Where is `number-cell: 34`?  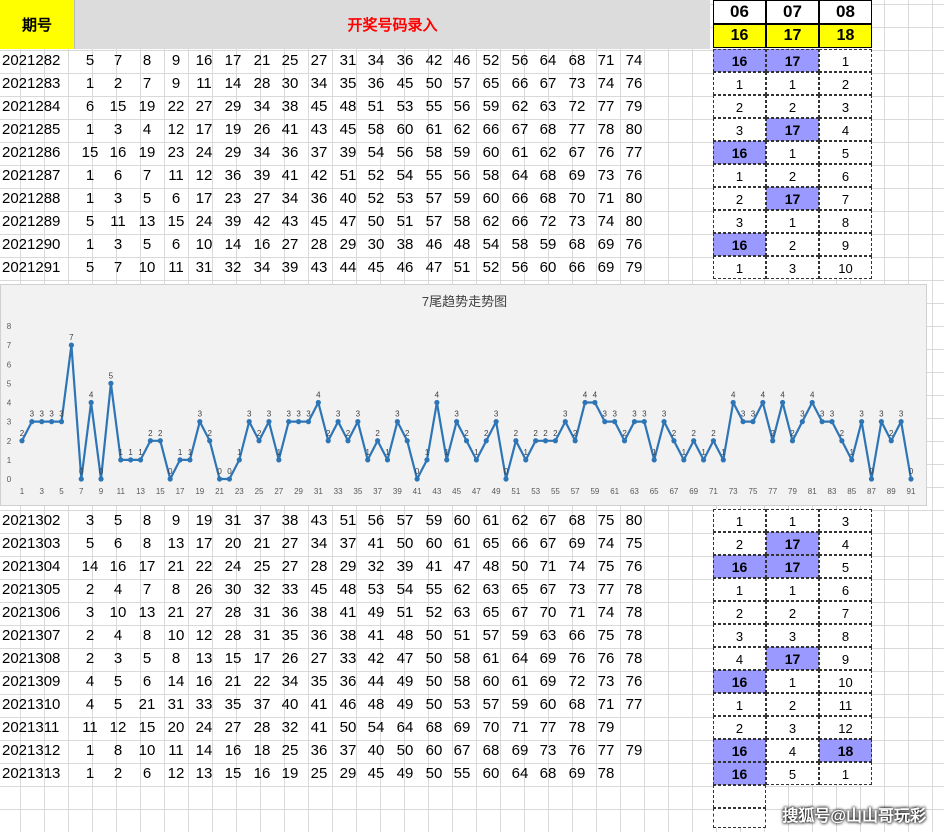
number-cell: 34 is located at coordinates (290, 198).